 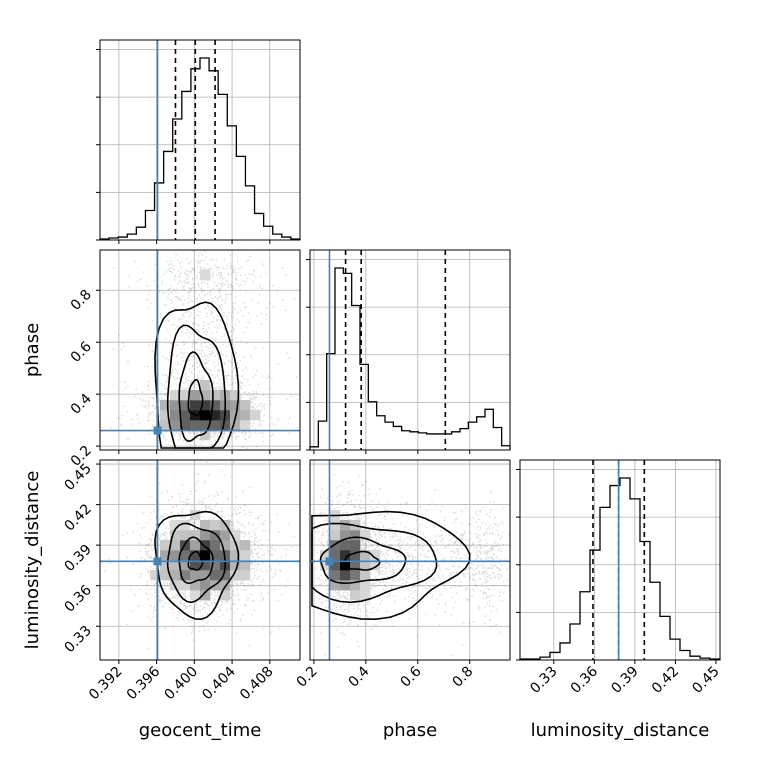 I want to click on truth-marker, so click(x=157, y=561).